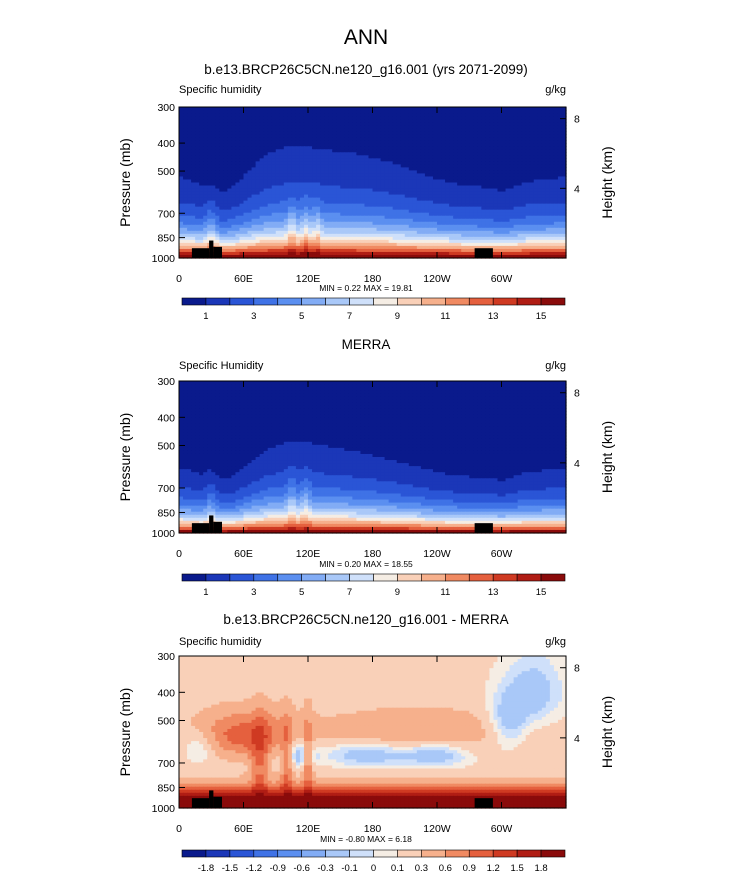  Describe the element at coordinates (243, 279) in the screenshot. I see `x-tick-label: 60E` at that location.